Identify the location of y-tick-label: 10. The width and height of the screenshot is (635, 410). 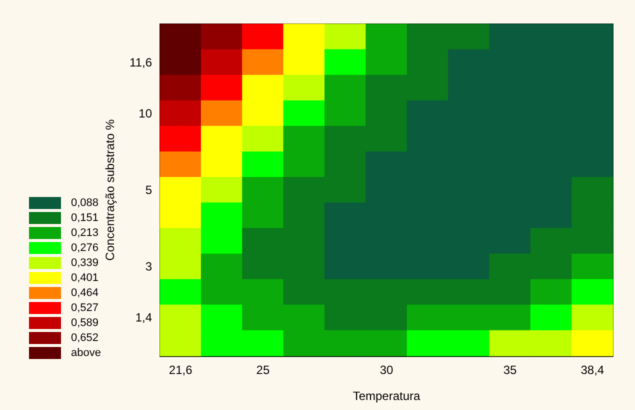
(145, 113).